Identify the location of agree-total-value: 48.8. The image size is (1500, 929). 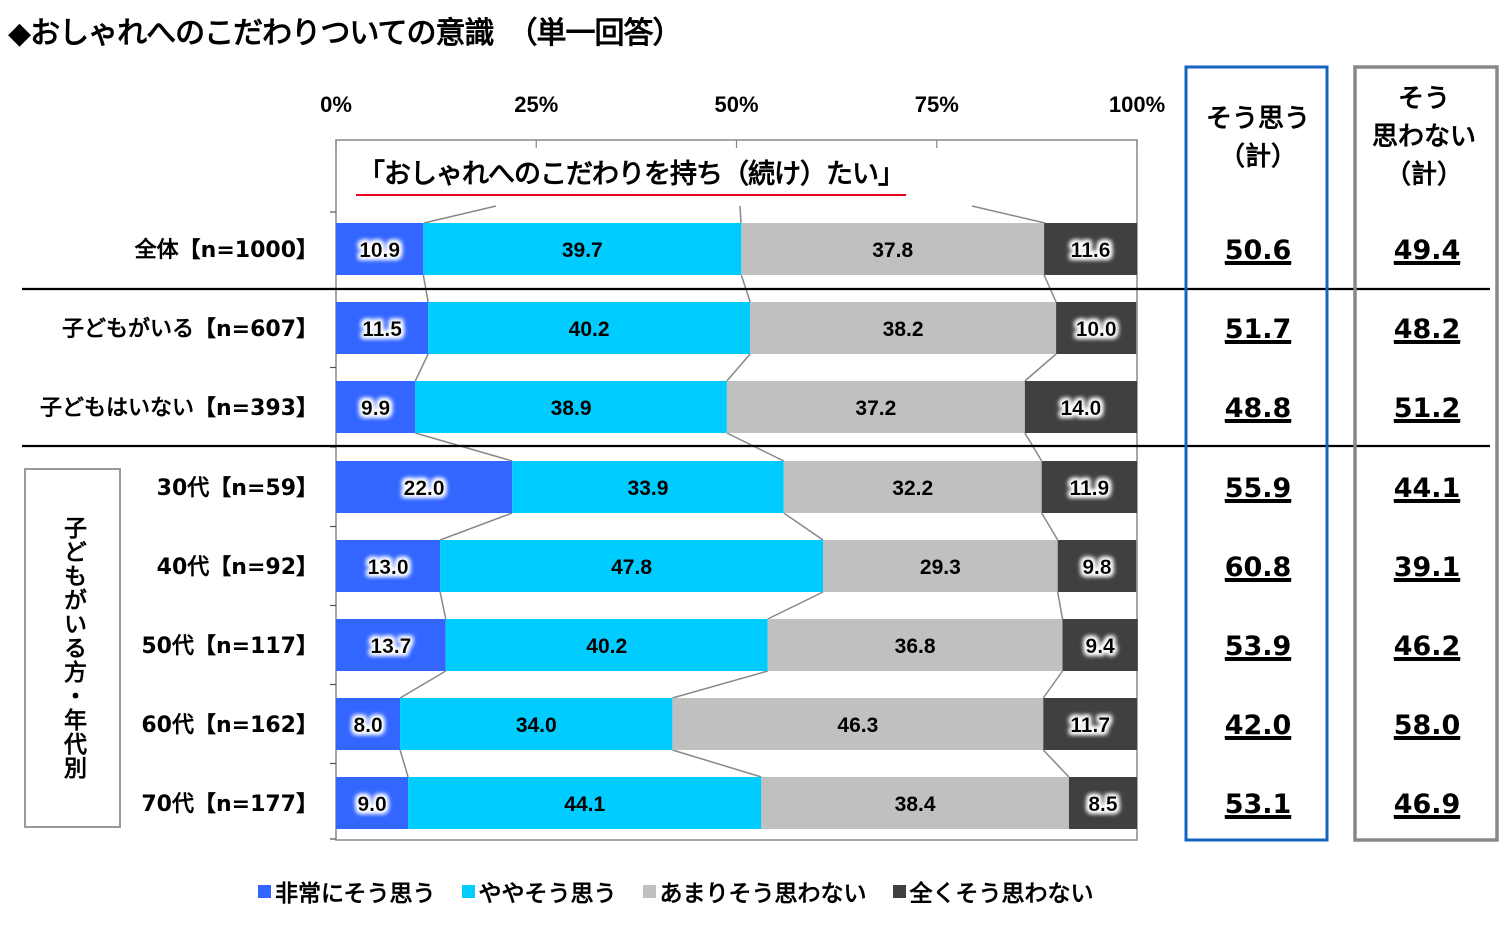
(1258, 408).